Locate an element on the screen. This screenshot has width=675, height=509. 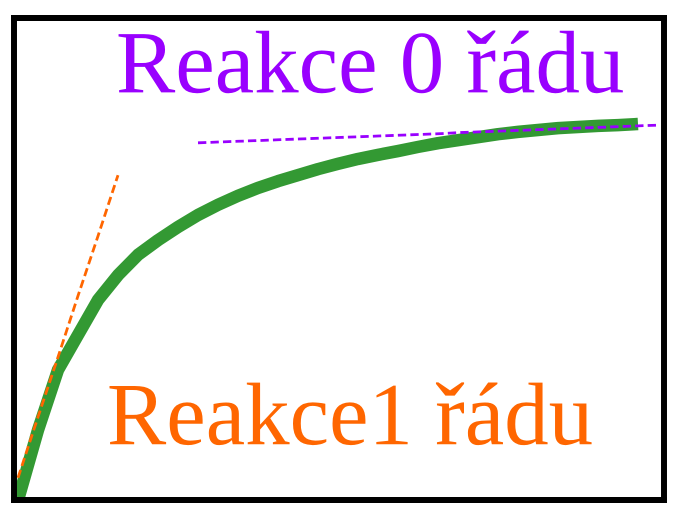
series-label: Reakce1 řádu is located at coordinates (351, 414).